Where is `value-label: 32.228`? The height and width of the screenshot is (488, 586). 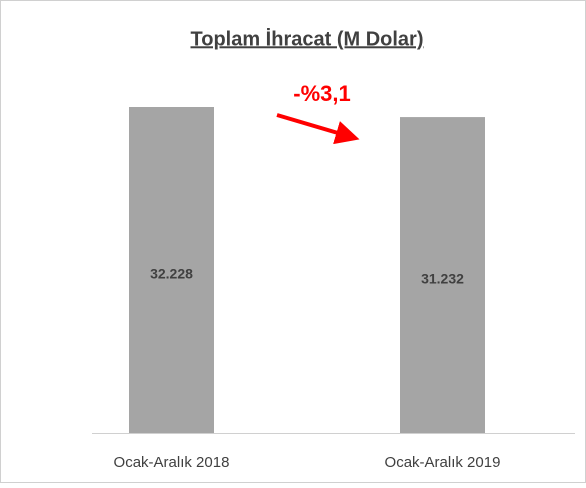 value-label: 32.228 is located at coordinates (171, 274).